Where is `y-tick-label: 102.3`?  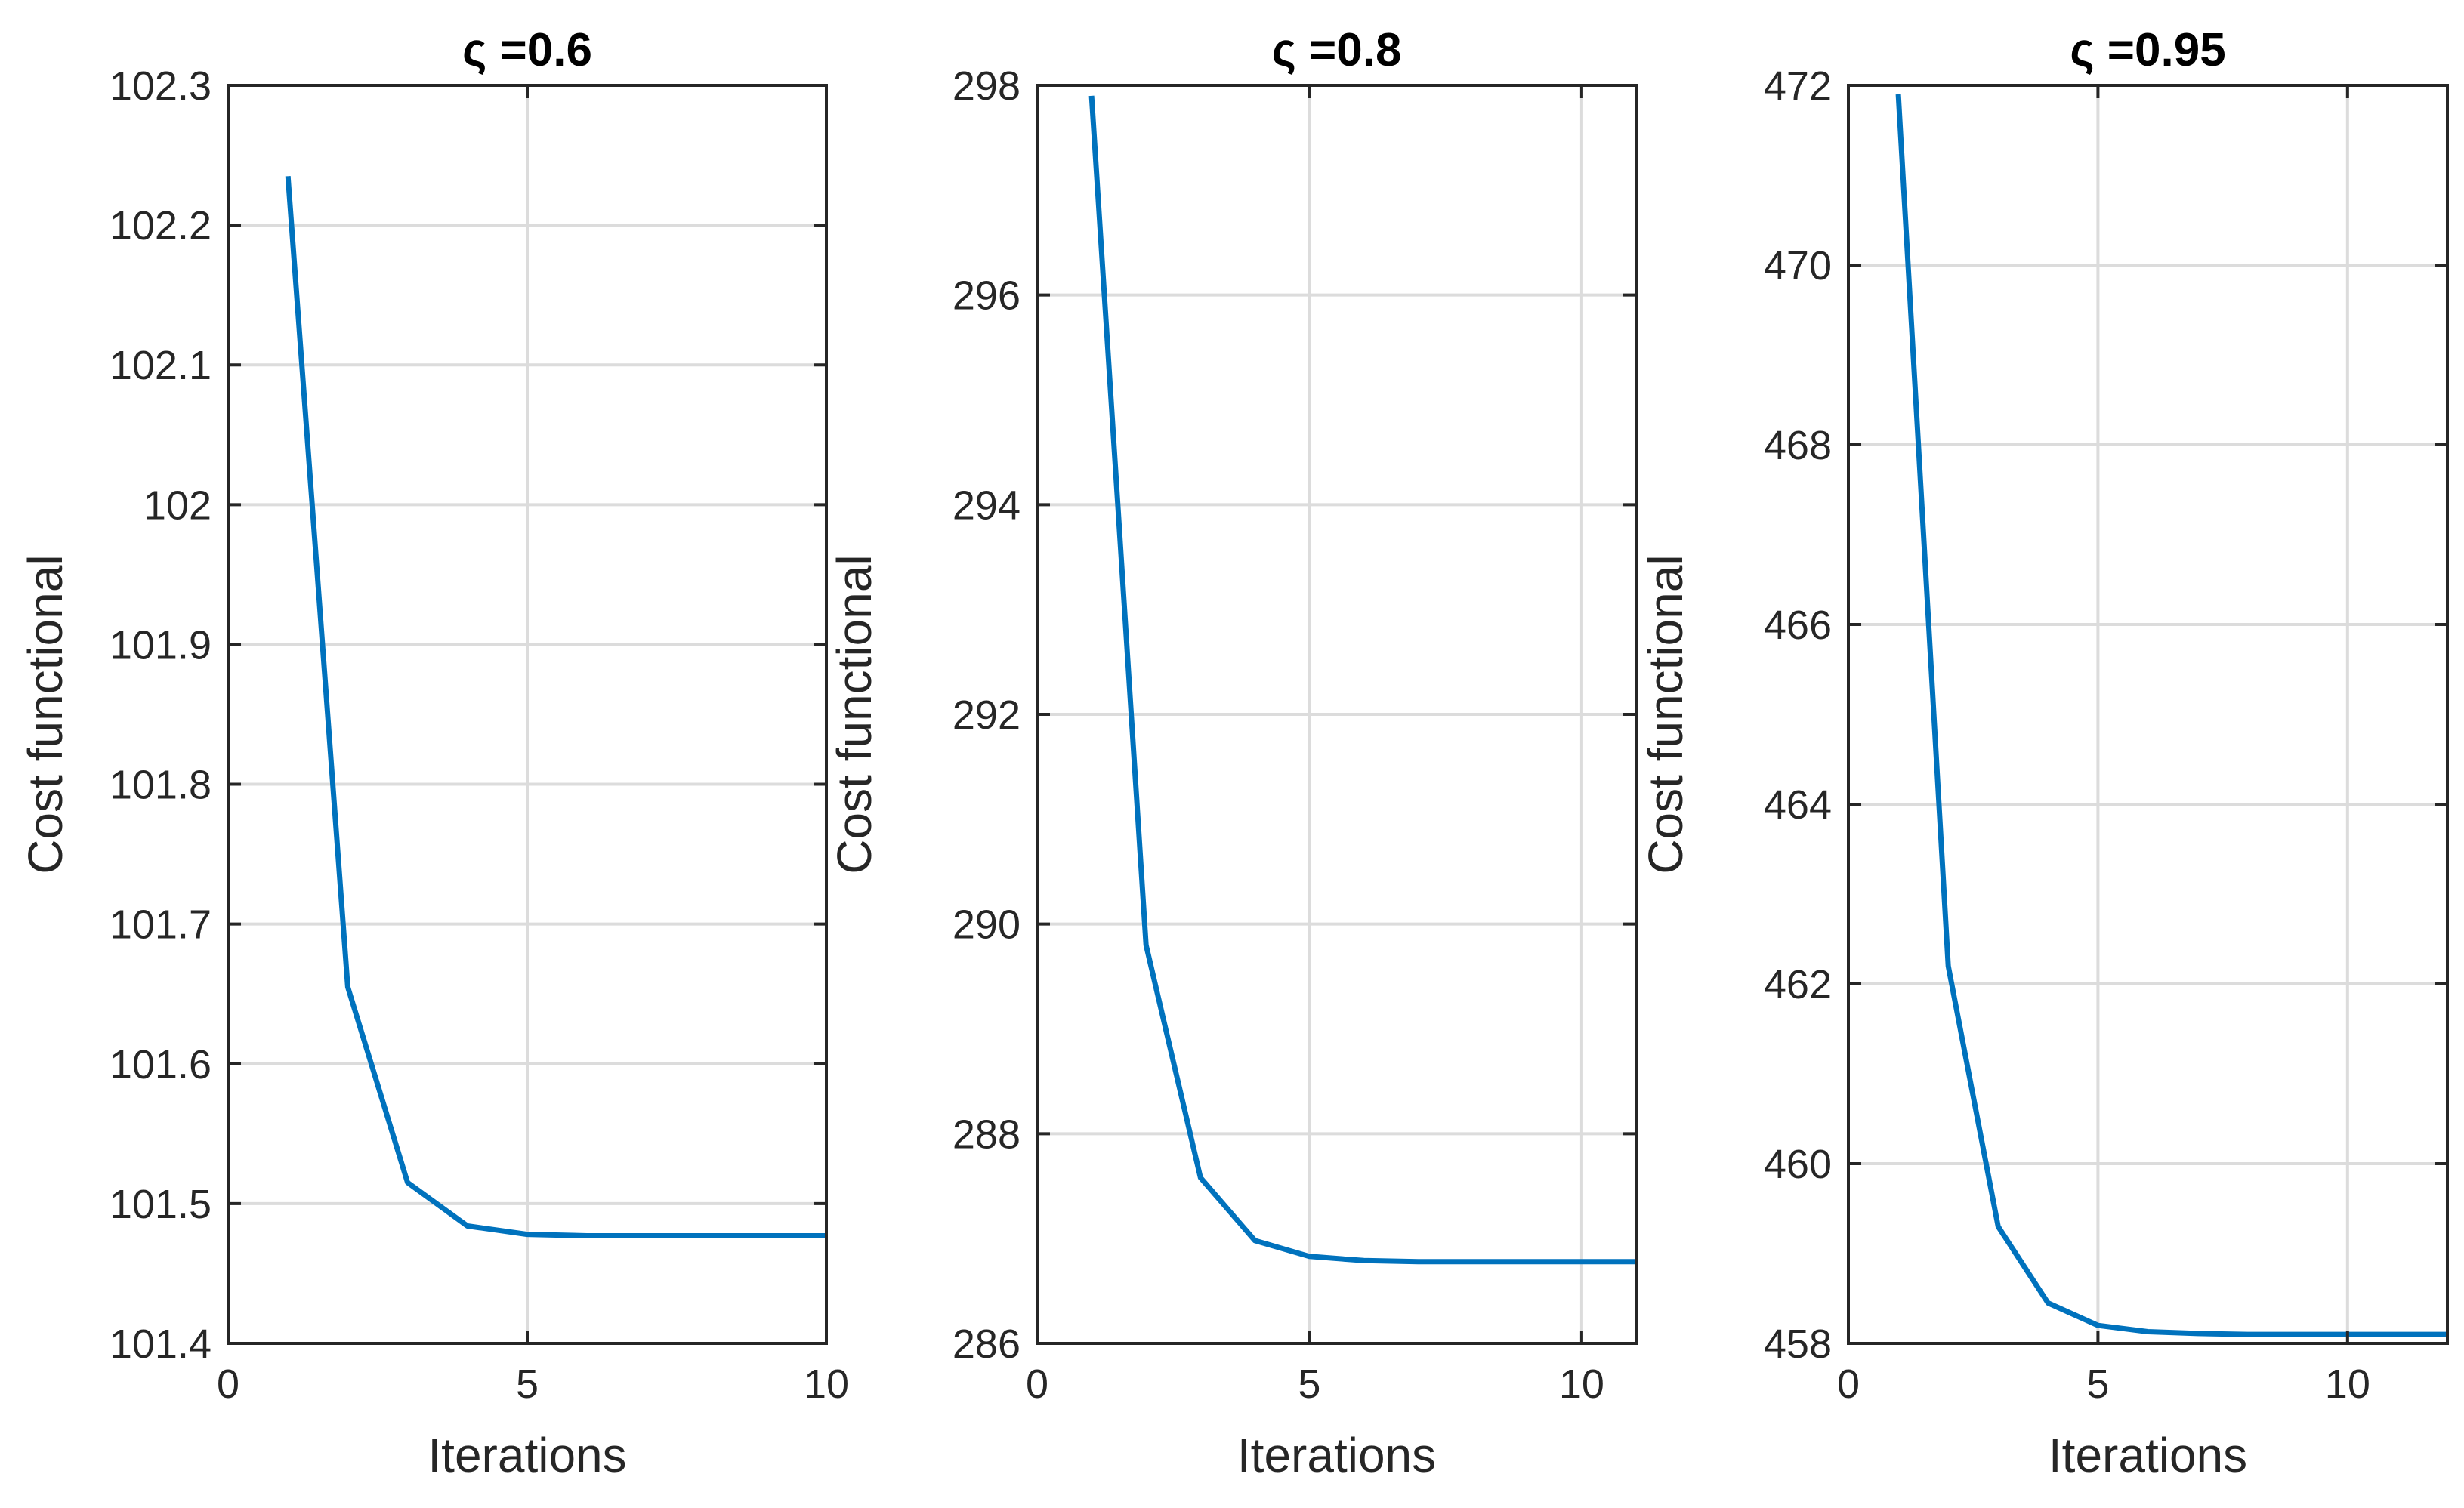
y-tick-label: 102.3 is located at coordinates (161, 86).